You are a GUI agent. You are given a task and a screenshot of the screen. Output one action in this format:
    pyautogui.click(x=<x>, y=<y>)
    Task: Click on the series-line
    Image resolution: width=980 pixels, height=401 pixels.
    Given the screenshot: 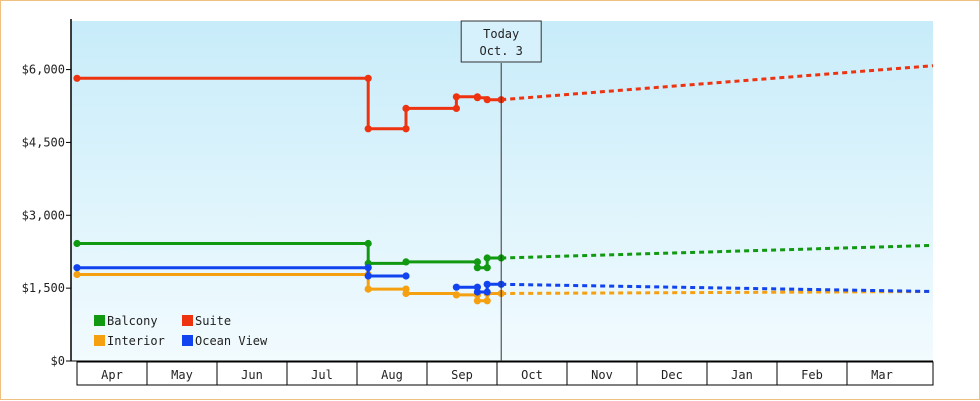 What is the action you would take?
    pyautogui.click(x=289, y=256)
    